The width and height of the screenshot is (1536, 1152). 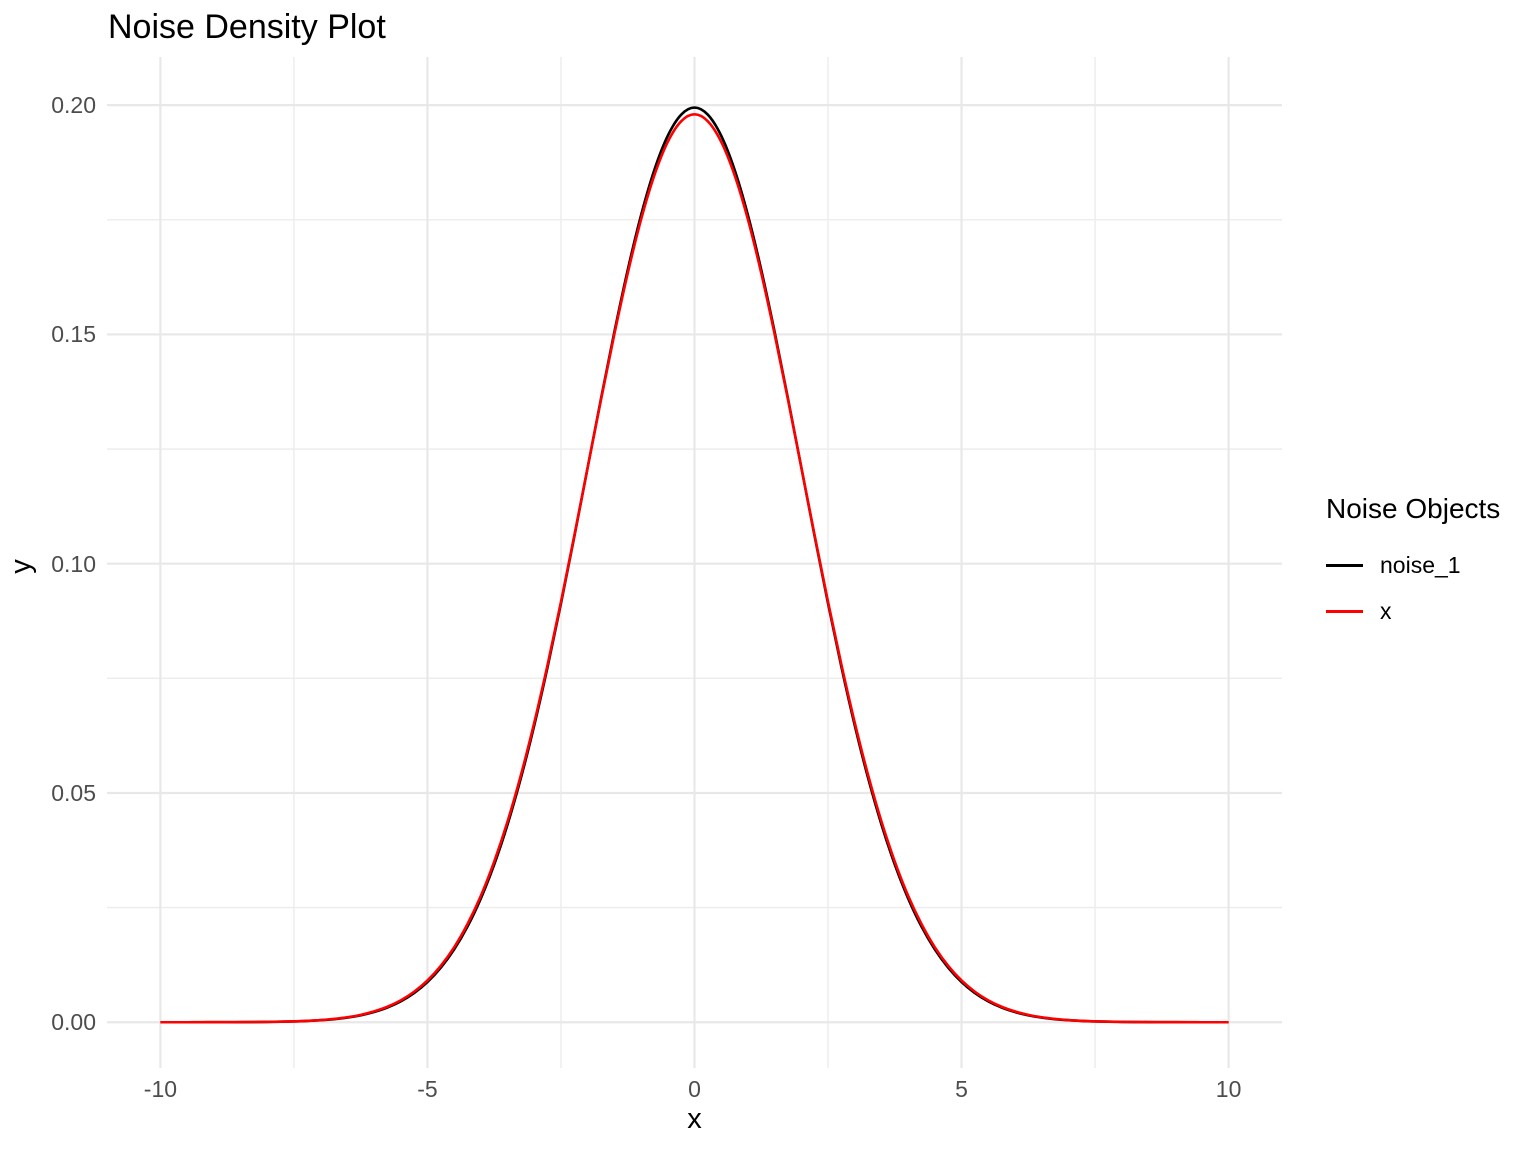 What do you see at coordinates (694, 1089) in the screenshot?
I see `x-tick-label: 0` at bounding box center [694, 1089].